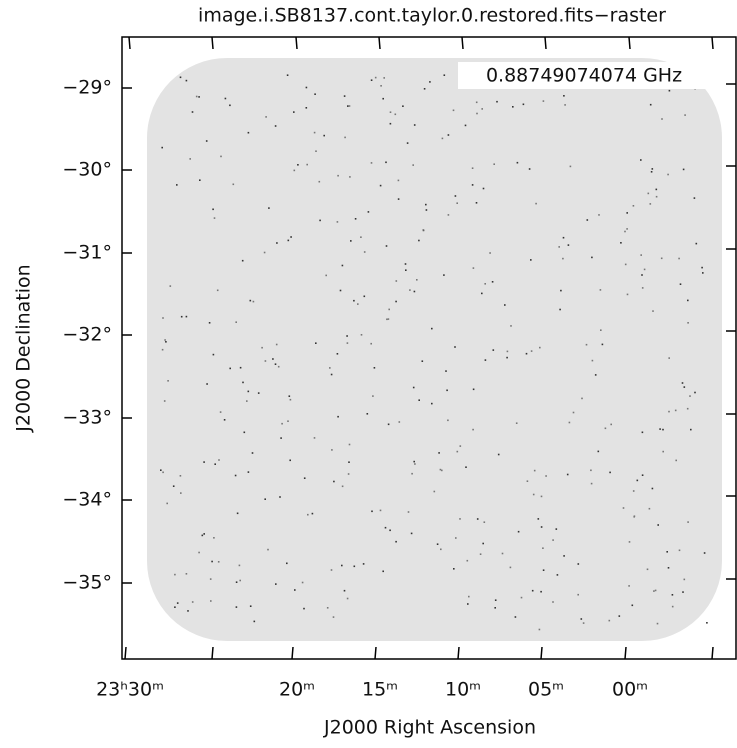 This screenshot has width=737, height=748. Describe the element at coordinates (297, 690) in the screenshot. I see `x-tick-label: 20ᵐ` at that location.